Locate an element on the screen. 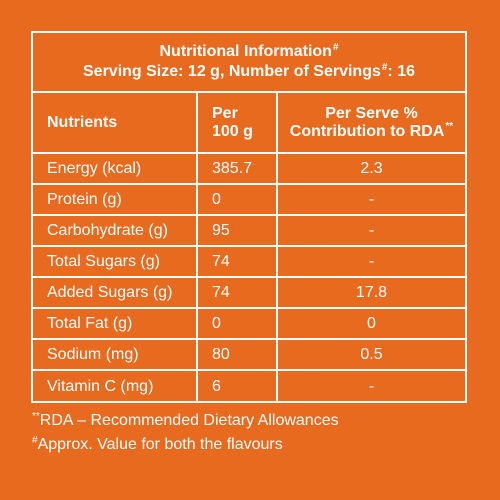 The image size is (500, 500). table-row: Energy (kcal) 385.7 2.3 is located at coordinates (249, 169).